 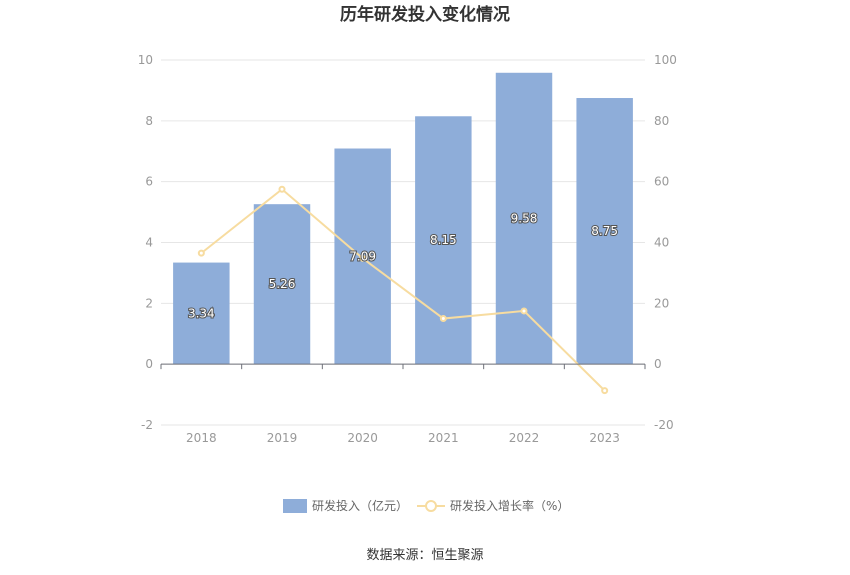 I want to click on legend-line-marker, so click(x=431, y=506).